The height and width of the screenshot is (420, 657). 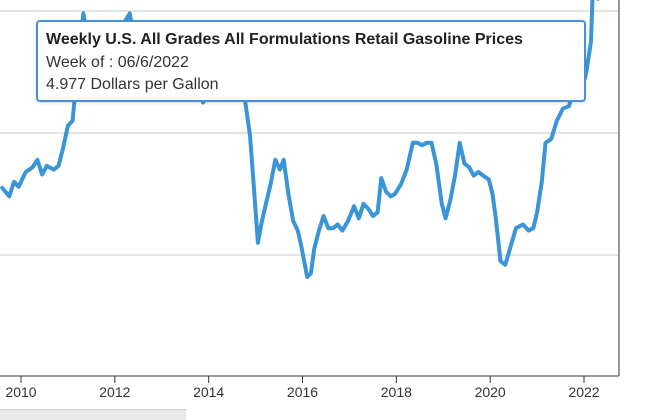 I want to click on x-tick-label-2016: 2016, so click(x=302, y=392).